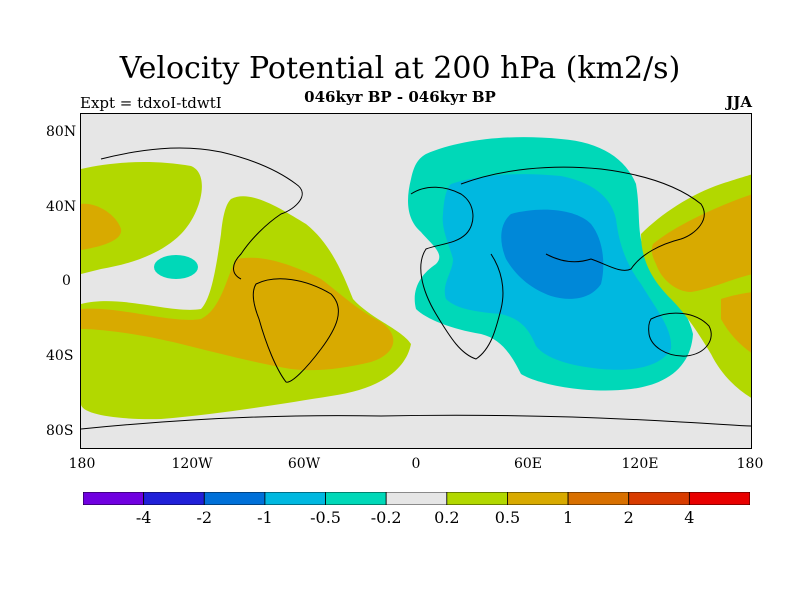 This screenshot has width=800, height=600. What do you see at coordinates (628, 517) in the screenshot?
I see `colorbar-label: 2` at bounding box center [628, 517].